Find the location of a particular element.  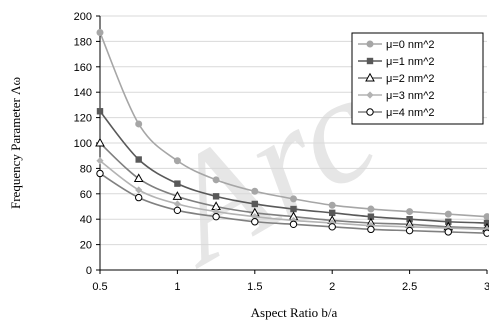

legend-label: μ=4 nm^2 is located at coordinates (410, 113).